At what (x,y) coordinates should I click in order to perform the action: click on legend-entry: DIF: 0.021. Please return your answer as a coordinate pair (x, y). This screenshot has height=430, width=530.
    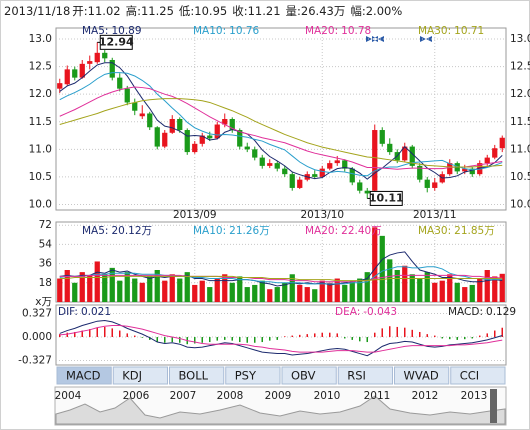
    Looking at the image, I should click on (84, 312).